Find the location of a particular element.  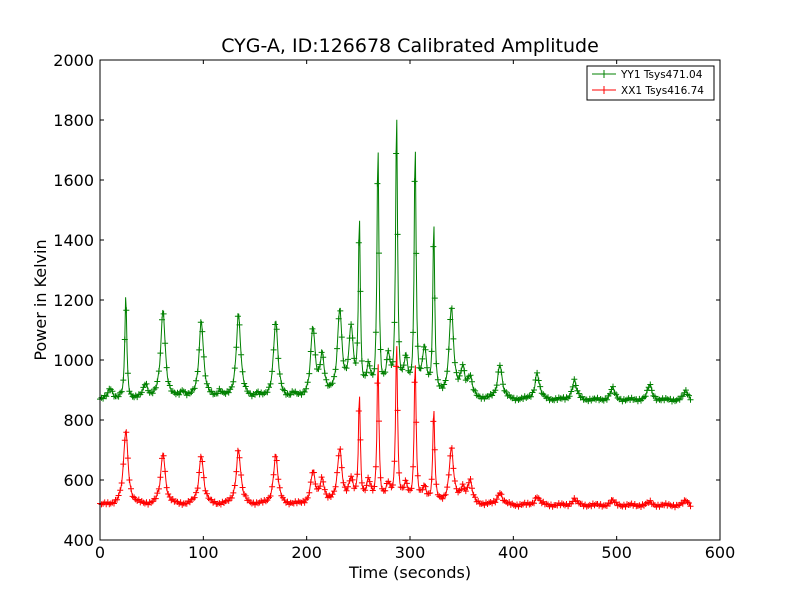

x-tick-label: 600 is located at coordinates (720, 552).